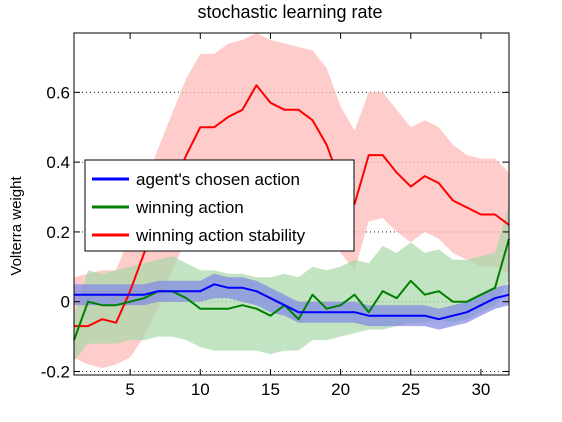  I want to click on x-tick-label: 20, so click(340, 389).